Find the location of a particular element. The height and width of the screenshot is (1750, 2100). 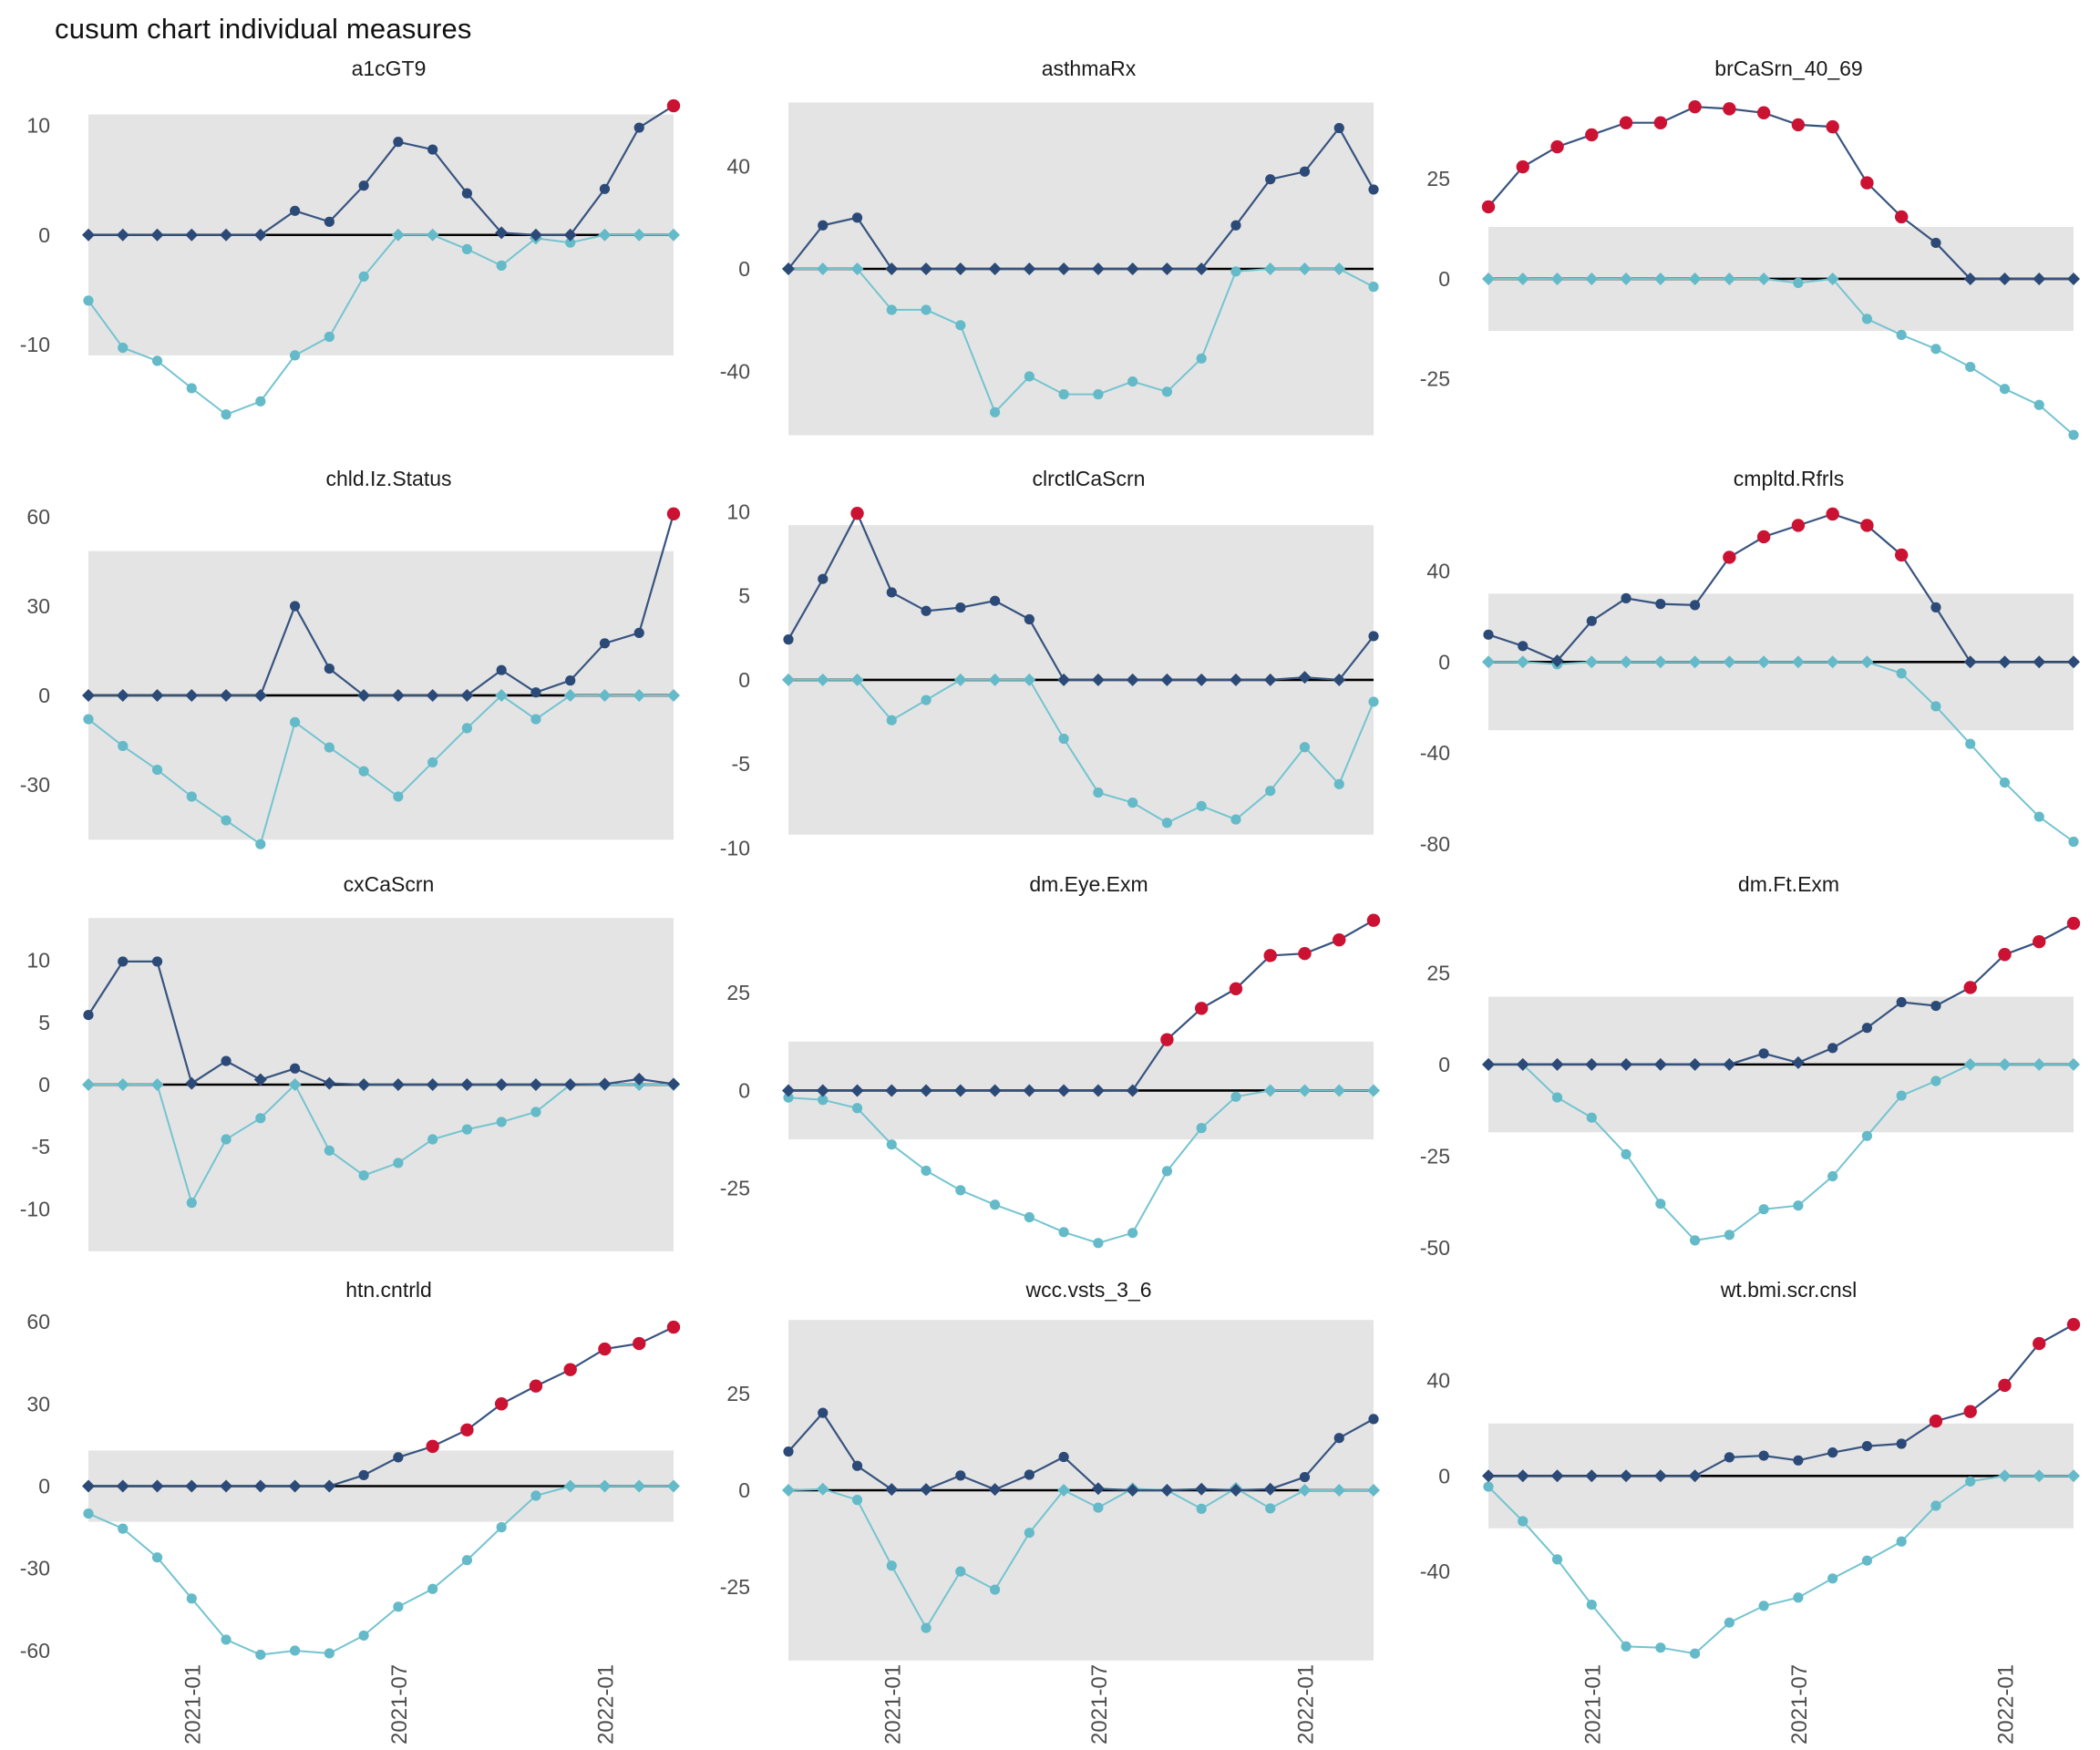

cusum-panel-a1cGT9: a1cGT9 10 0 -10 is located at coordinates (350, 253).